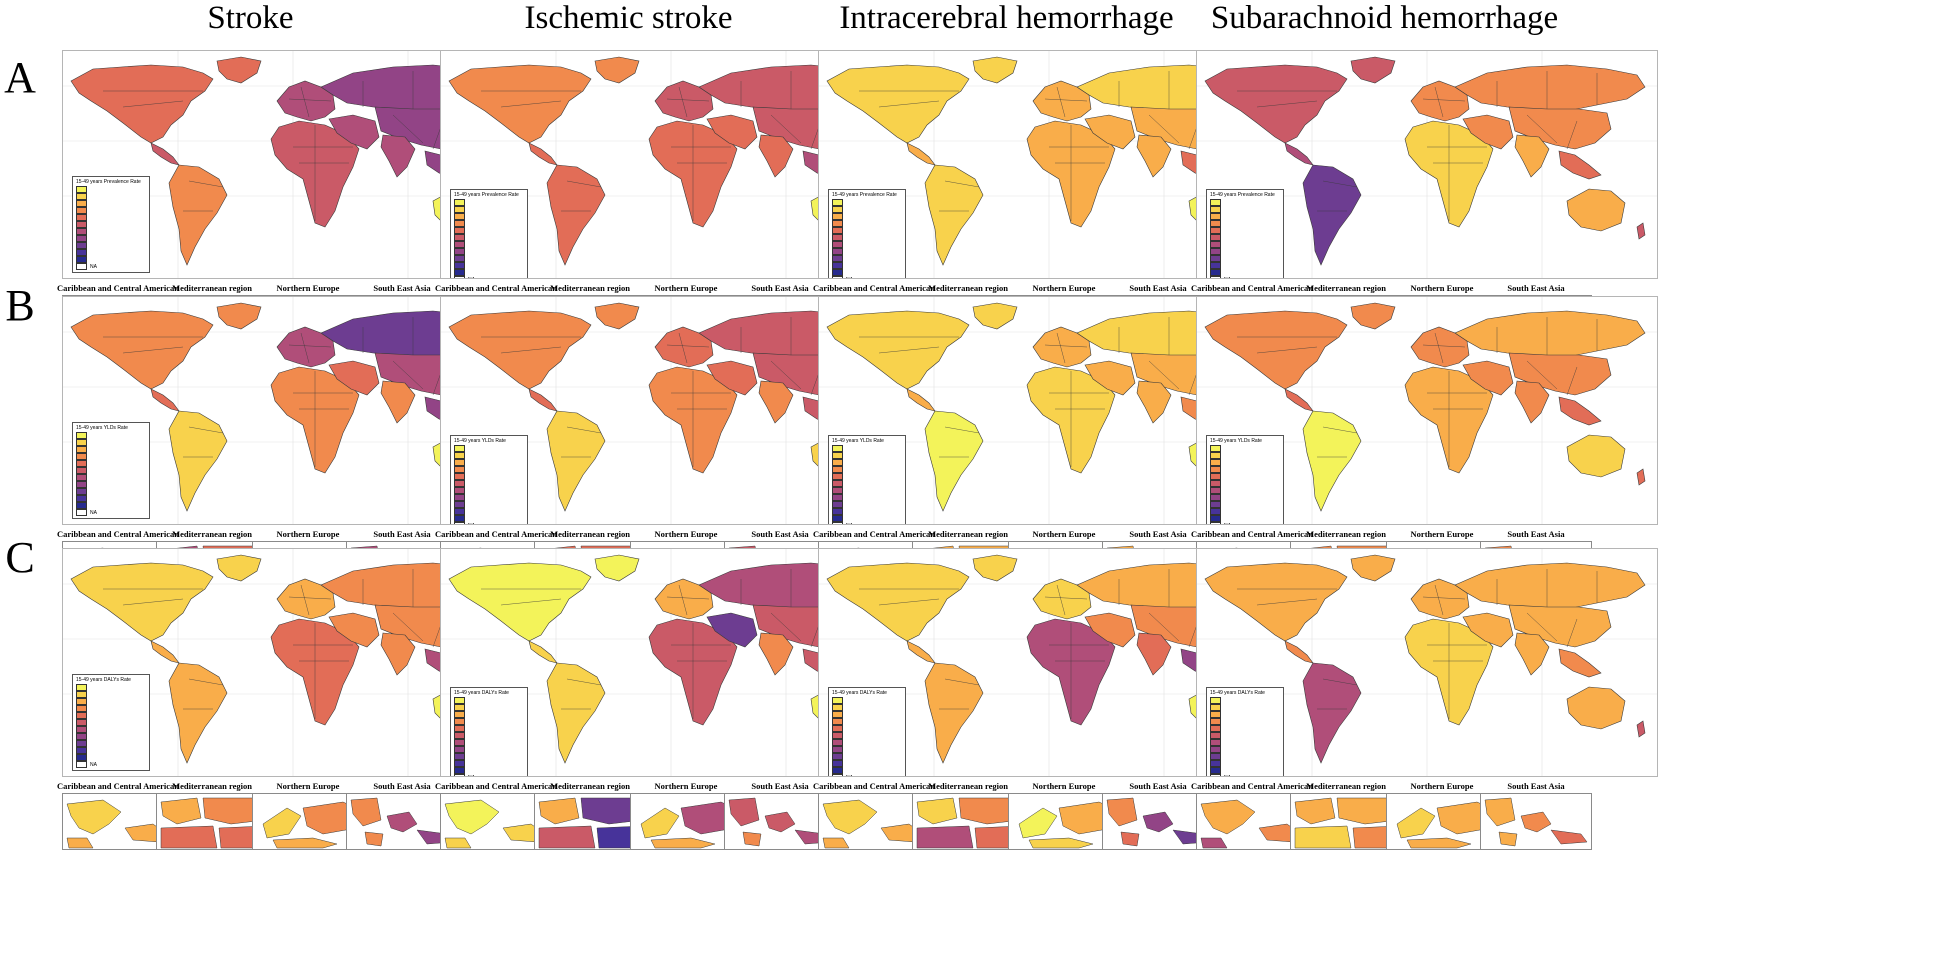 The width and height of the screenshot is (1946, 979). What do you see at coordinates (628, 18) in the screenshot?
I see `column-title-ischemic-stroke: Ischemic stroke` at bounding box center [628, 18].